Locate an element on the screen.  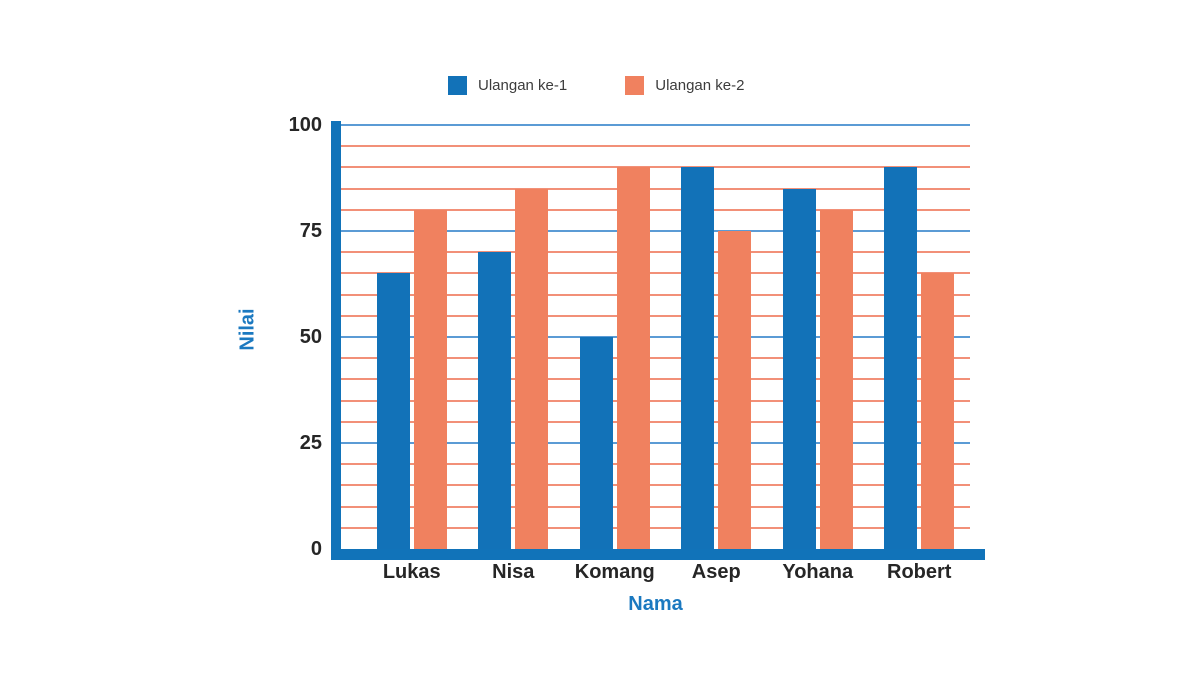
bar-ulangan-ke-1-komang is located at coordinates (596, 443).